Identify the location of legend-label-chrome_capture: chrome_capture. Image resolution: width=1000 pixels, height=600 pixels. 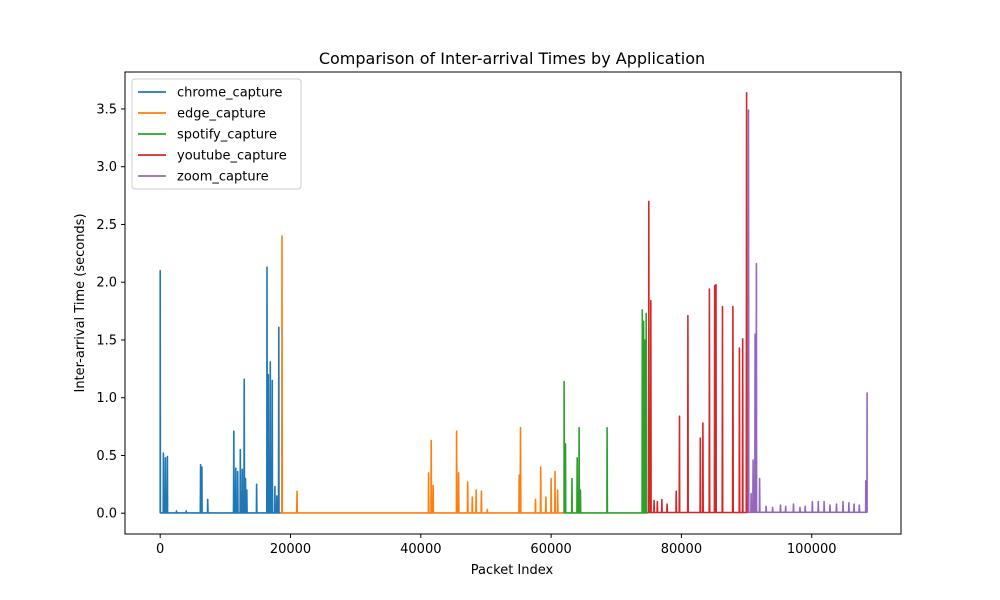
(229, 93).